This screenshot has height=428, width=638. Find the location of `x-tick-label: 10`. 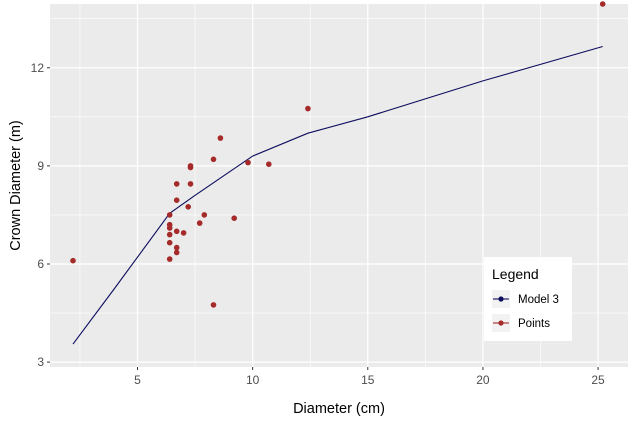

x-tick-label: 10 is located at coordinates (253, 380).